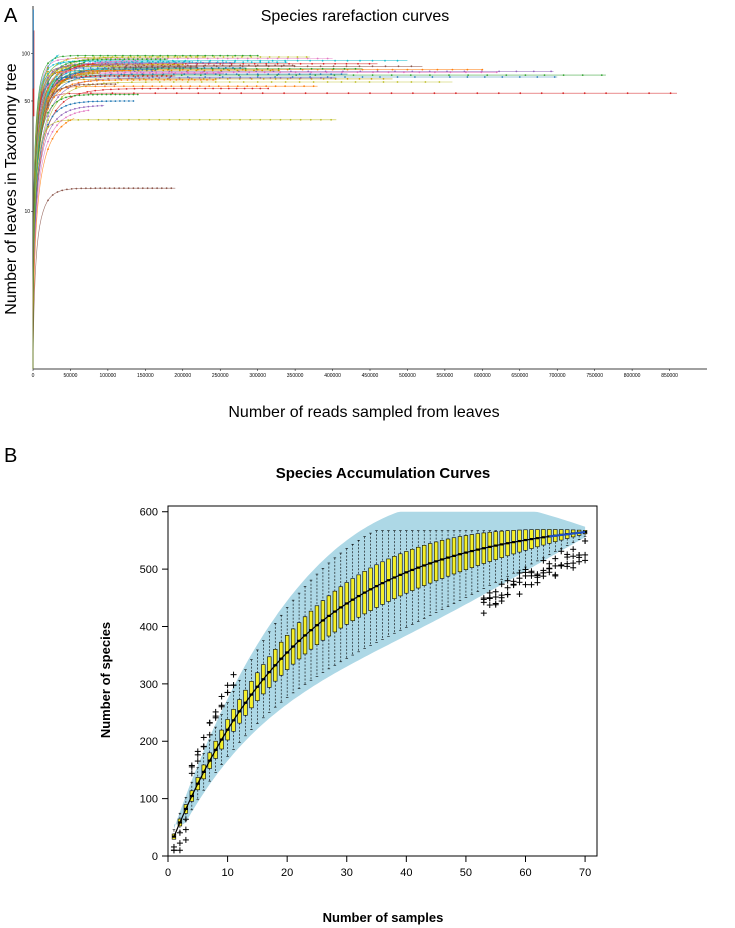  Describe the element at coordinates (482, 376) in the screenshot. I see `chart-a-x-tick-label: 600000` at that location.